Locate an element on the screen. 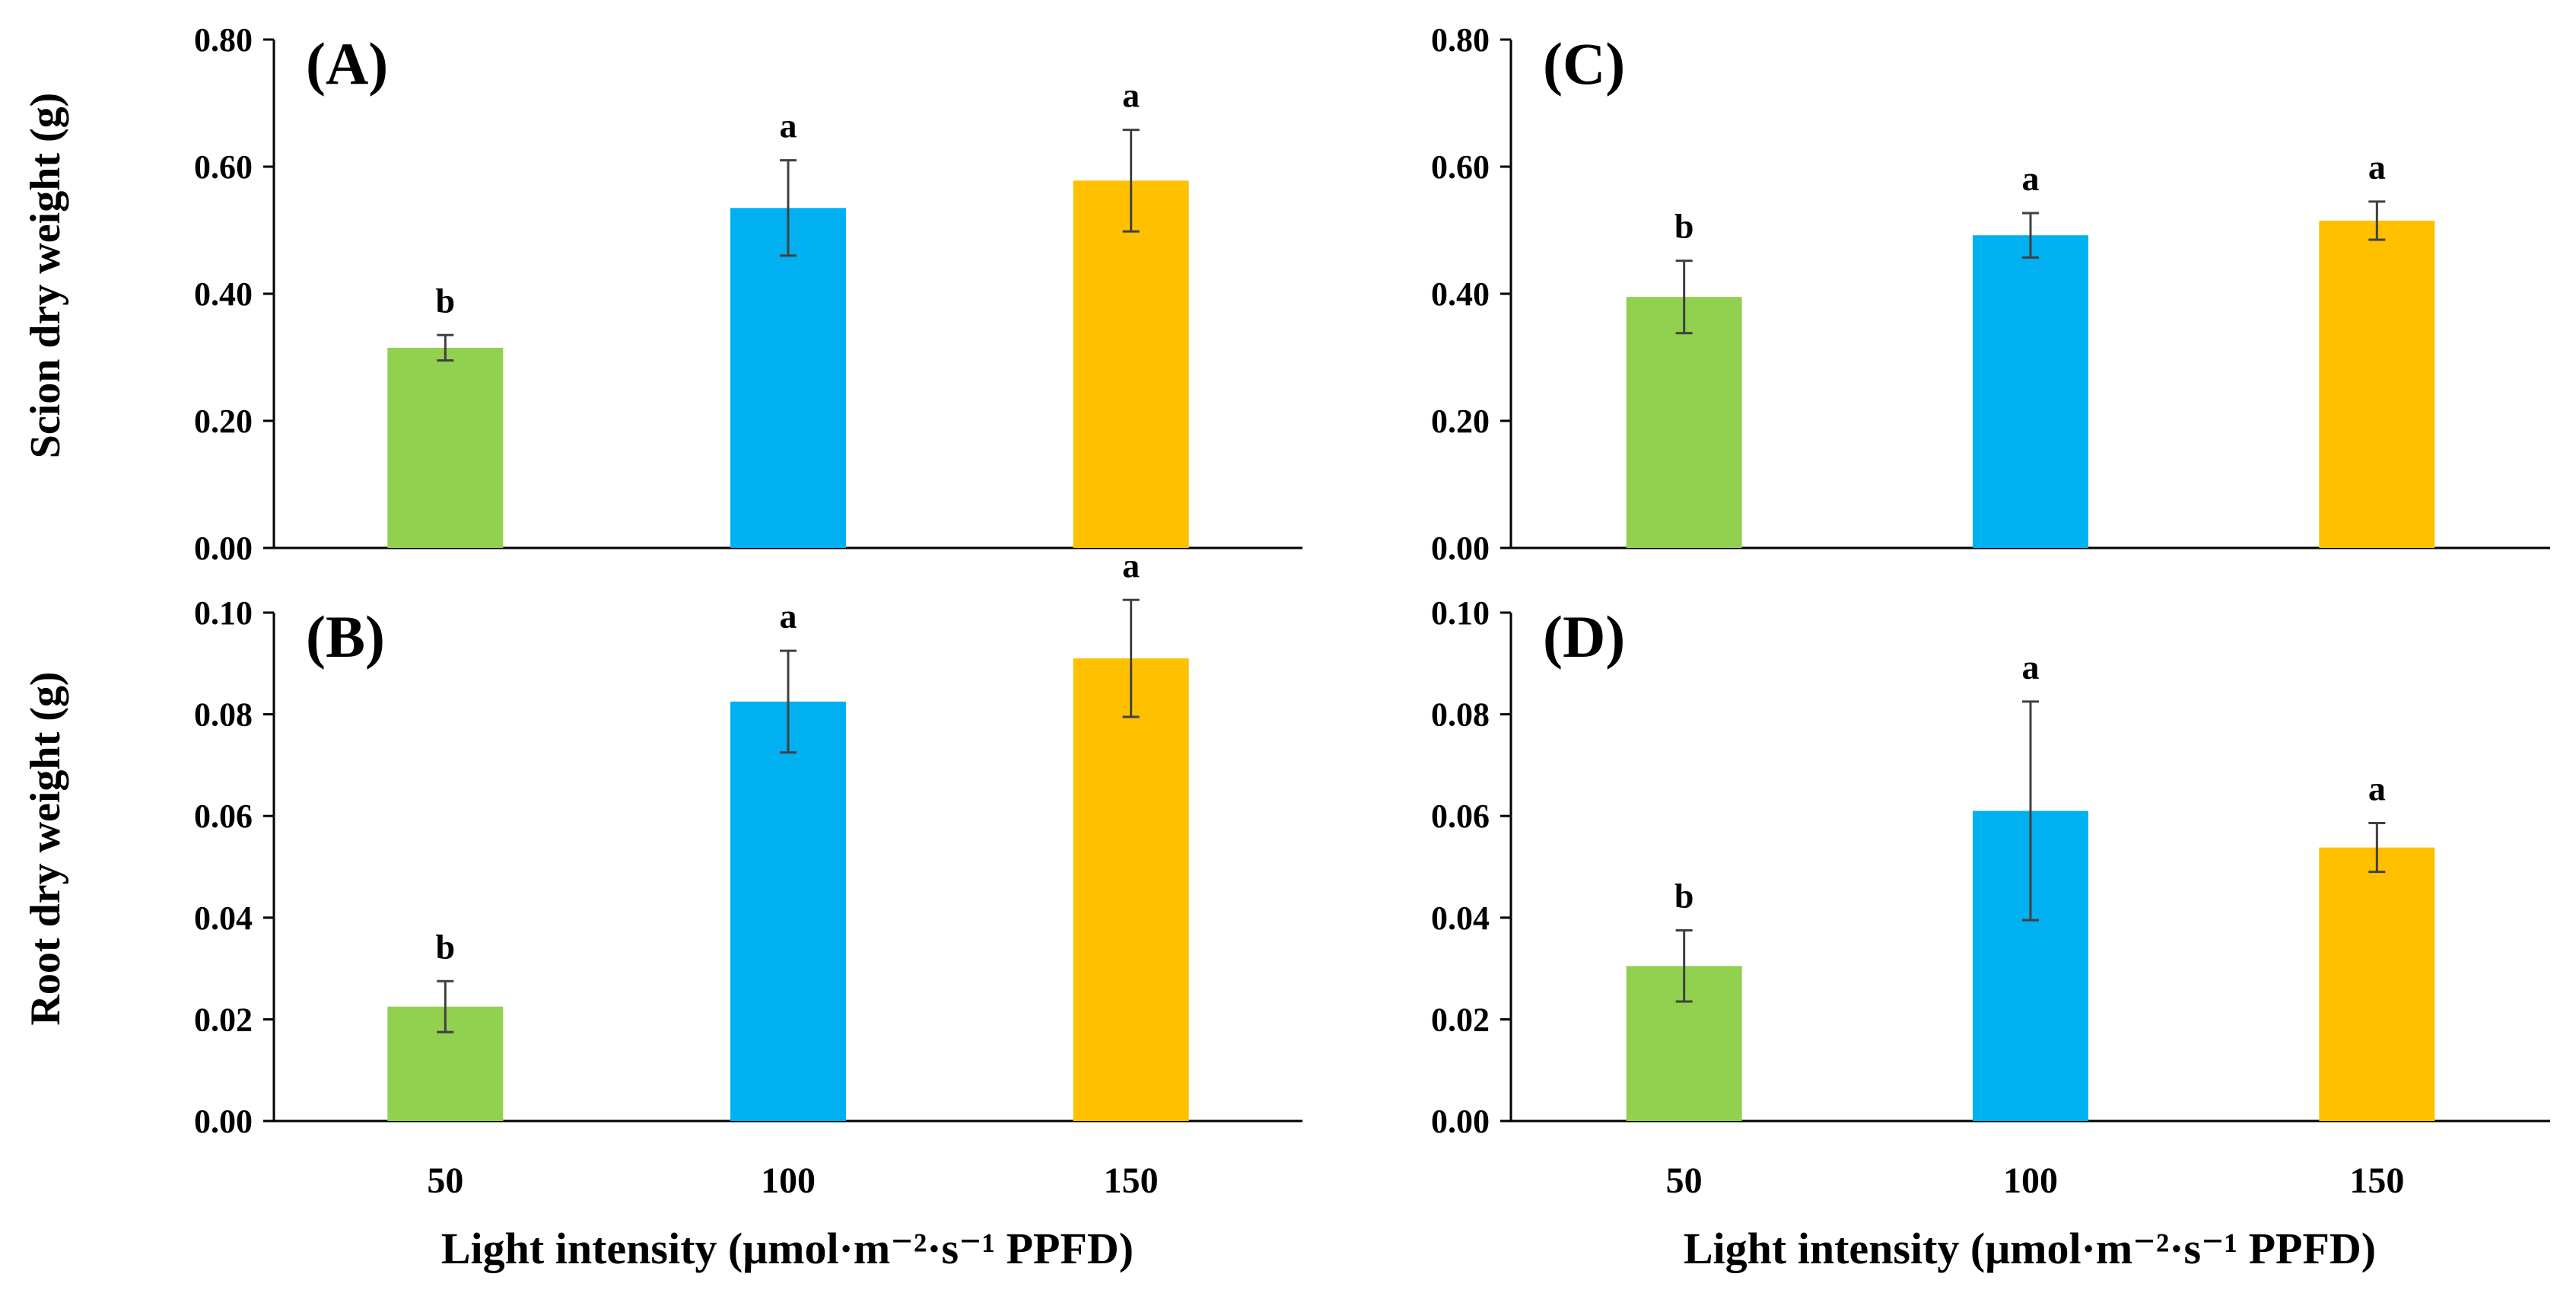  panel-label-d: (D) is located at coordinates (1584, 637).